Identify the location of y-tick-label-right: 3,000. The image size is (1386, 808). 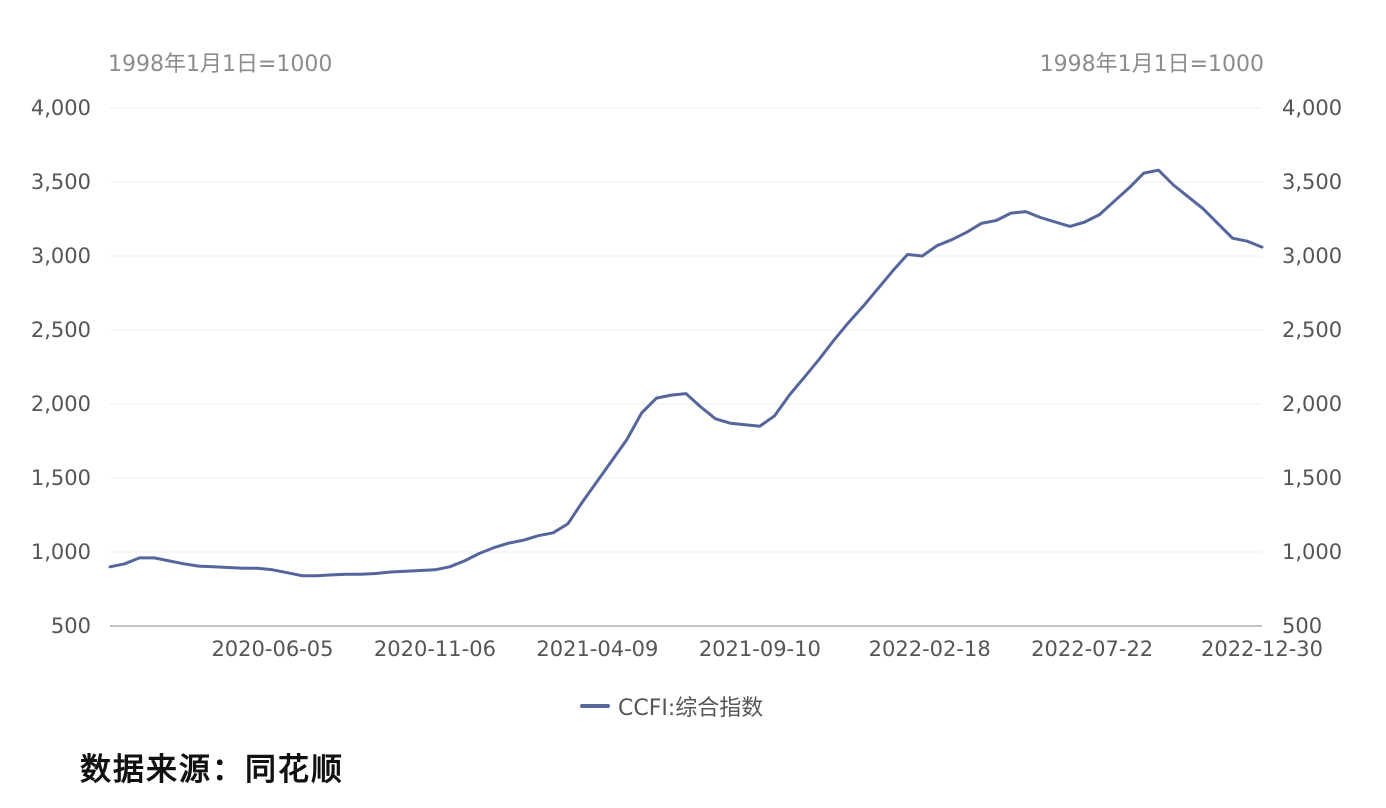
(1312, 256).